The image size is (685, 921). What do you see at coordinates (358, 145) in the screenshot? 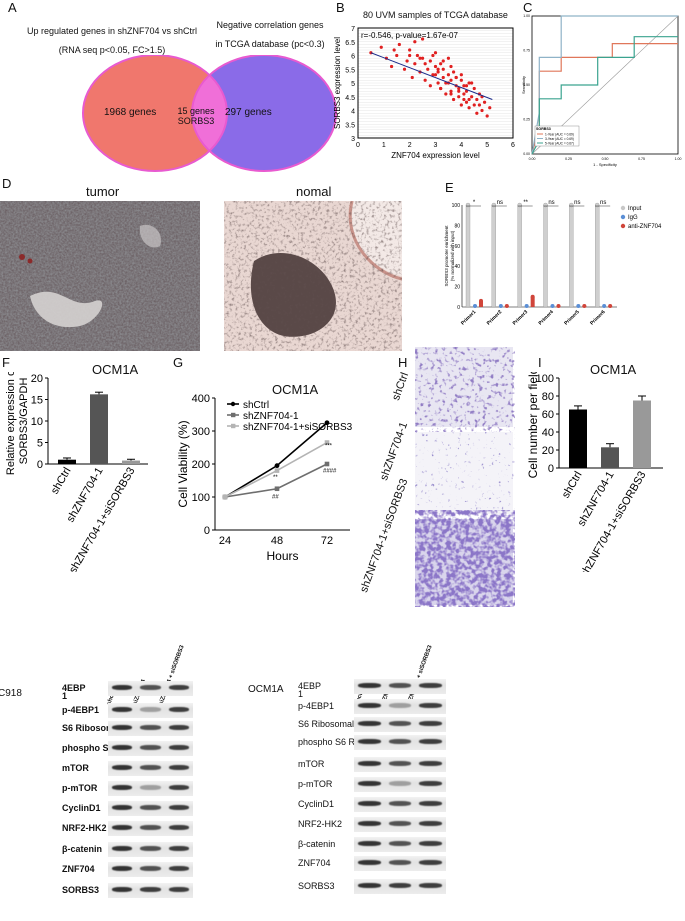
I see `x-tick-label: 0` at bounding box center [358, 145].